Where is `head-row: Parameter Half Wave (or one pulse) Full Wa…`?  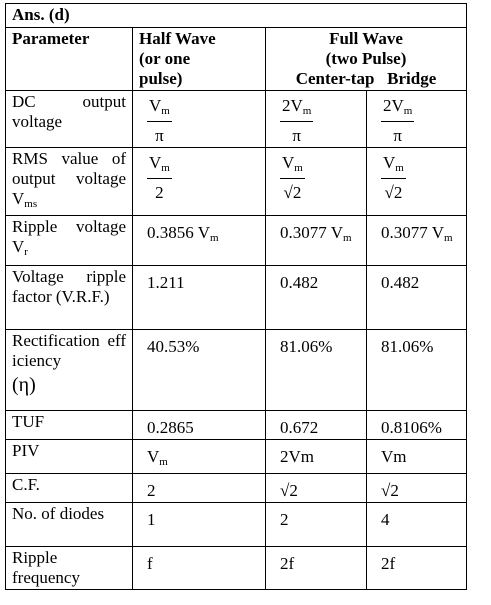
head-row: Parameter Half Wave (or one pulse) Full Wa… is located at coordinates (236, 59).